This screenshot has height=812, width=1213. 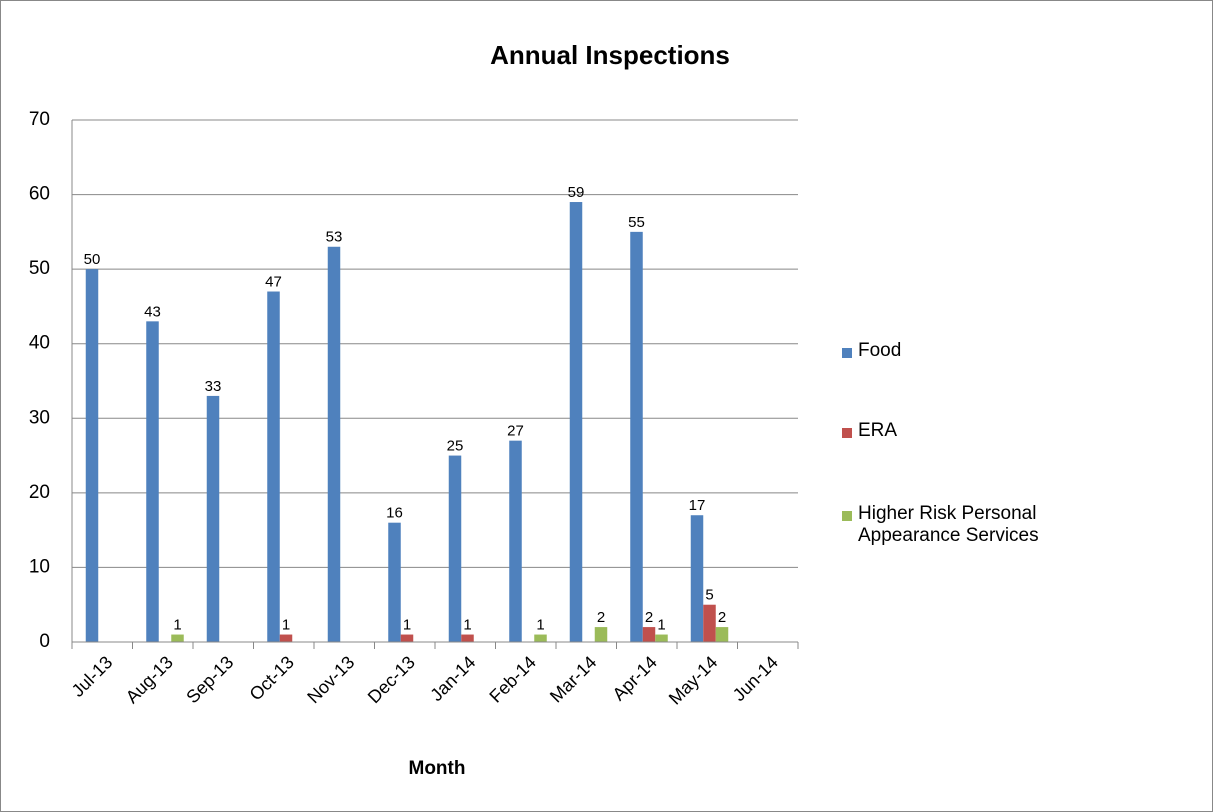 What do you see at coordinates (209, 679) in the screenshot?
I see `x-tick-label: Sep-13` at bounding box center [209, 679].